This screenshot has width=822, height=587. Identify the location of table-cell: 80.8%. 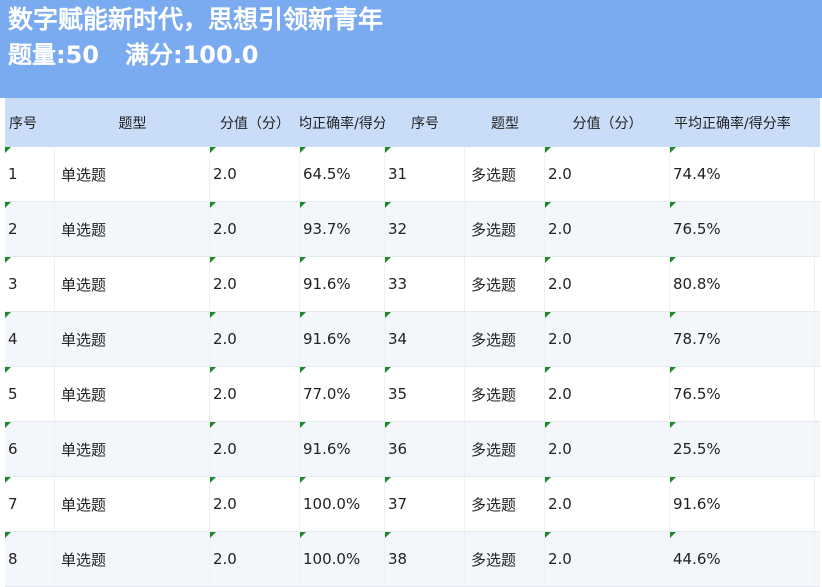
(742, 284).